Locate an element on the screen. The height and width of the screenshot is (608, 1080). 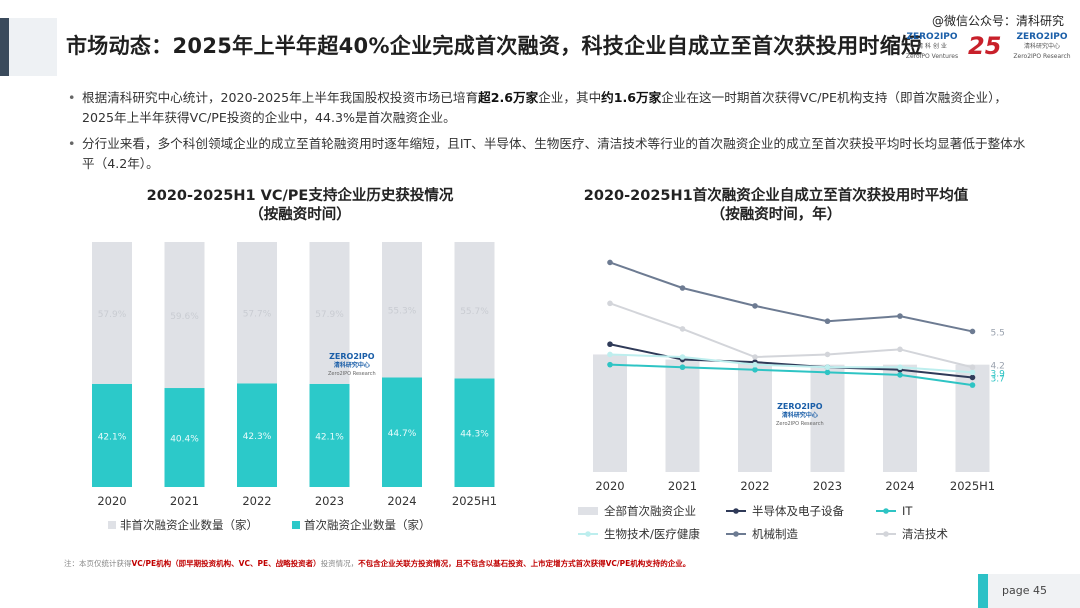
bar-first-2021 is located at coordinates (184, 437).